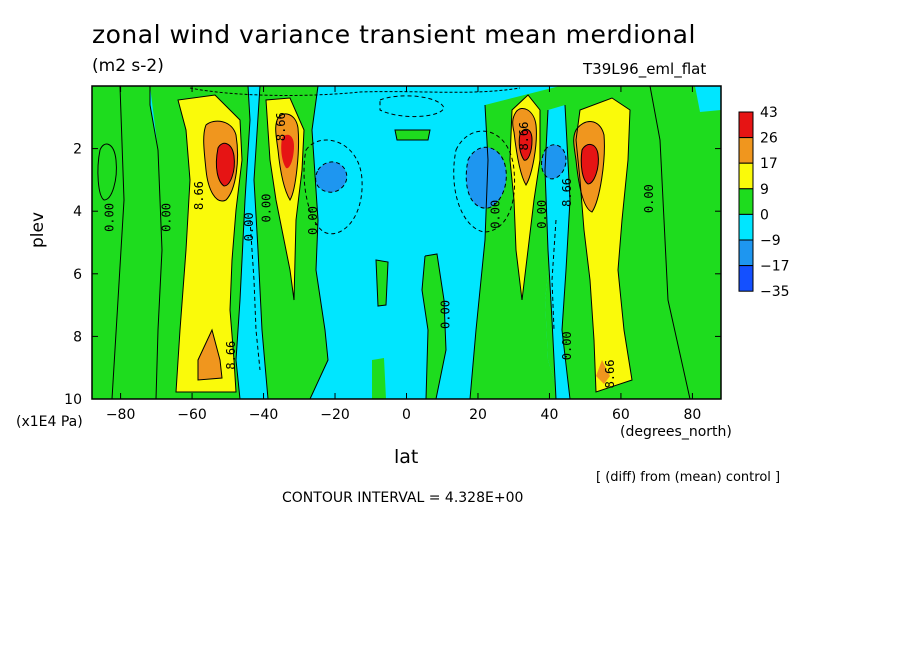  What do you see at coordinates (406, 457) in the screenshot?
I see `x-axis-label: lat` at bounding box center [406, 457].